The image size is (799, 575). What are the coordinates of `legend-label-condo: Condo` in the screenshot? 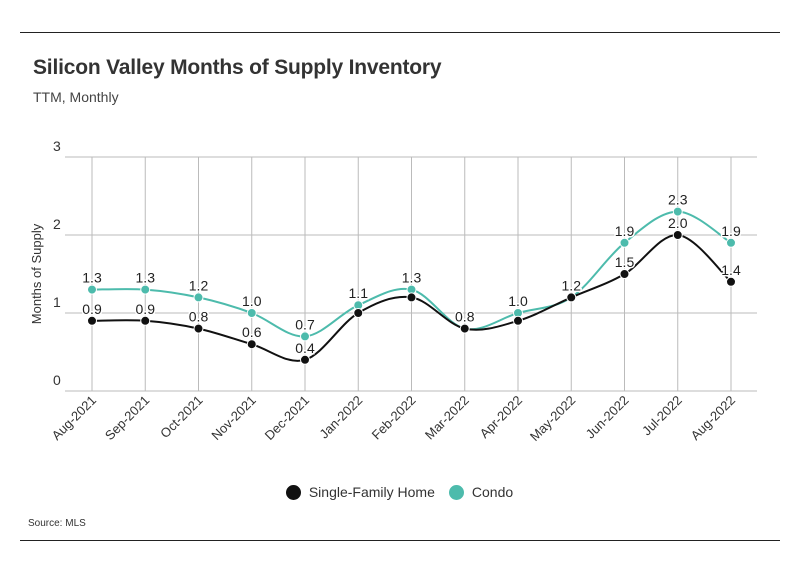 It's located at (492, 492).